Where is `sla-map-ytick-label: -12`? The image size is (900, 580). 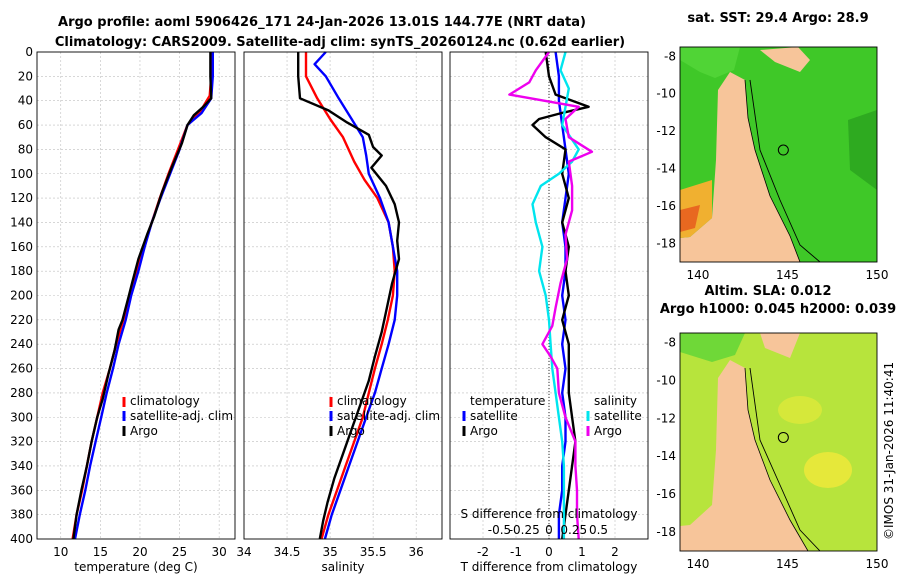
sla-map-ytick-label: -12 is located at coordinates (666, 418).